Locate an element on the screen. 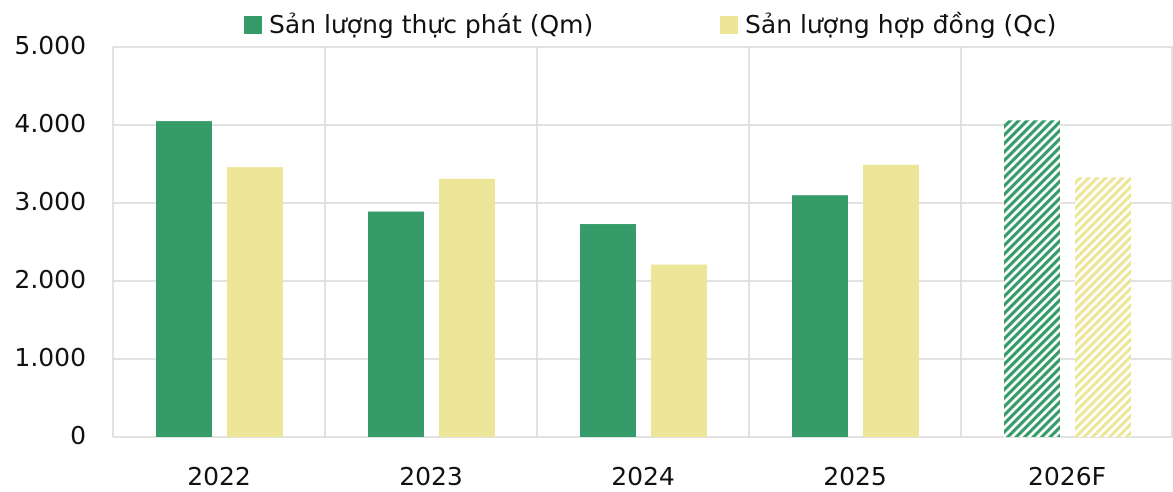 The width and height of the screenshot is (1173, 492). legend-label: Sản lượng hợp đồng (Qc) is located at coordinates (900, 24).